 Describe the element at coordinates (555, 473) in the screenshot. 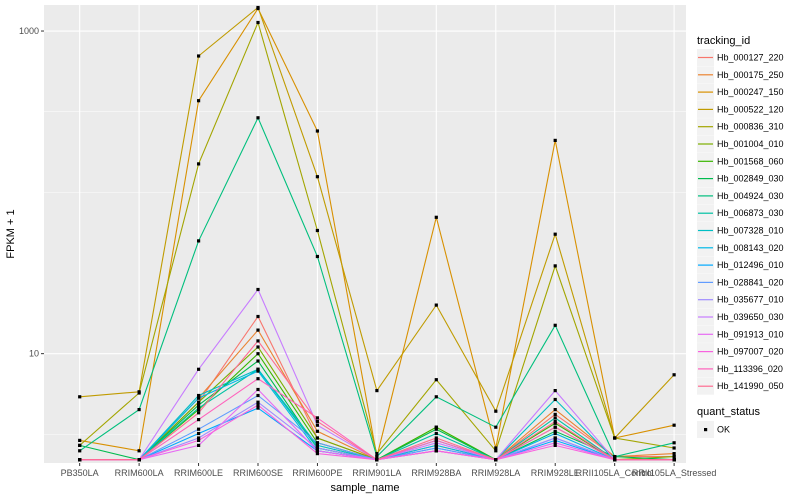

I see `x-tick-label: RRIM928LE` at that location.